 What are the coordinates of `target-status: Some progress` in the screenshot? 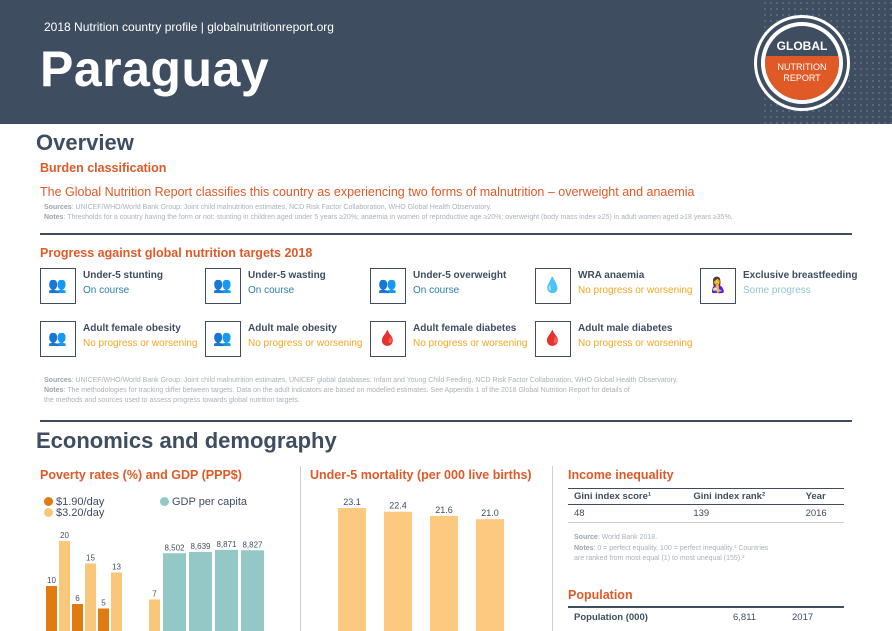 It's located at (777, 290).